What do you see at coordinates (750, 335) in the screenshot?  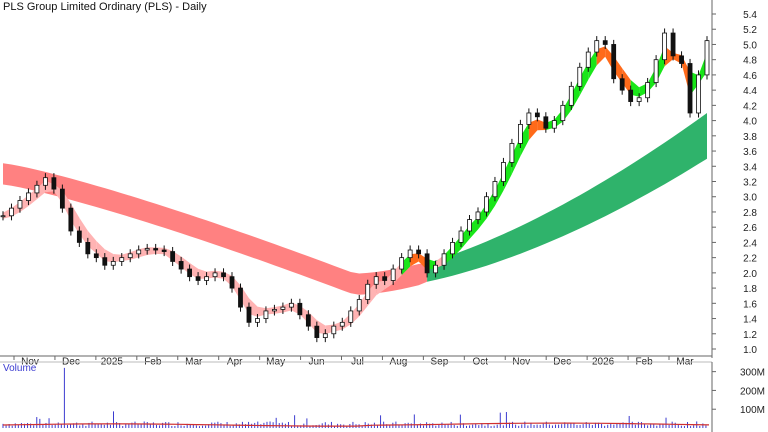 I see `y-tick-label: 1.2` at bounding box center [750, 335].